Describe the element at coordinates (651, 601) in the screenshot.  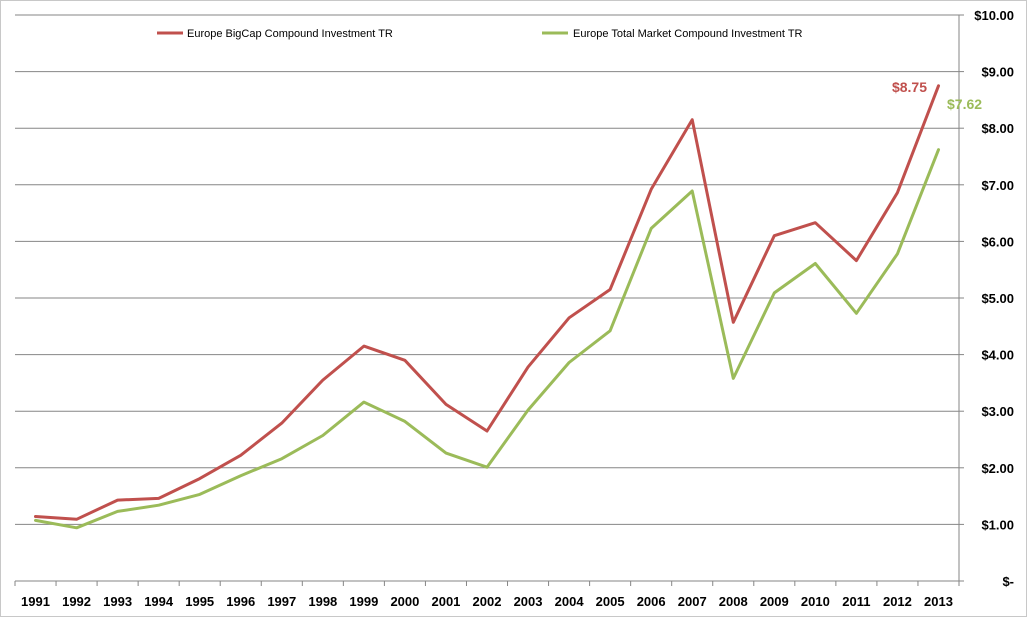
I see `x-tick-label: 2006` at that location.